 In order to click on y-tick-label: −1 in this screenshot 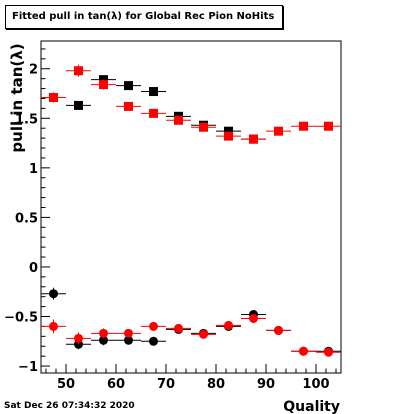, I will do `click(28, 367)`.